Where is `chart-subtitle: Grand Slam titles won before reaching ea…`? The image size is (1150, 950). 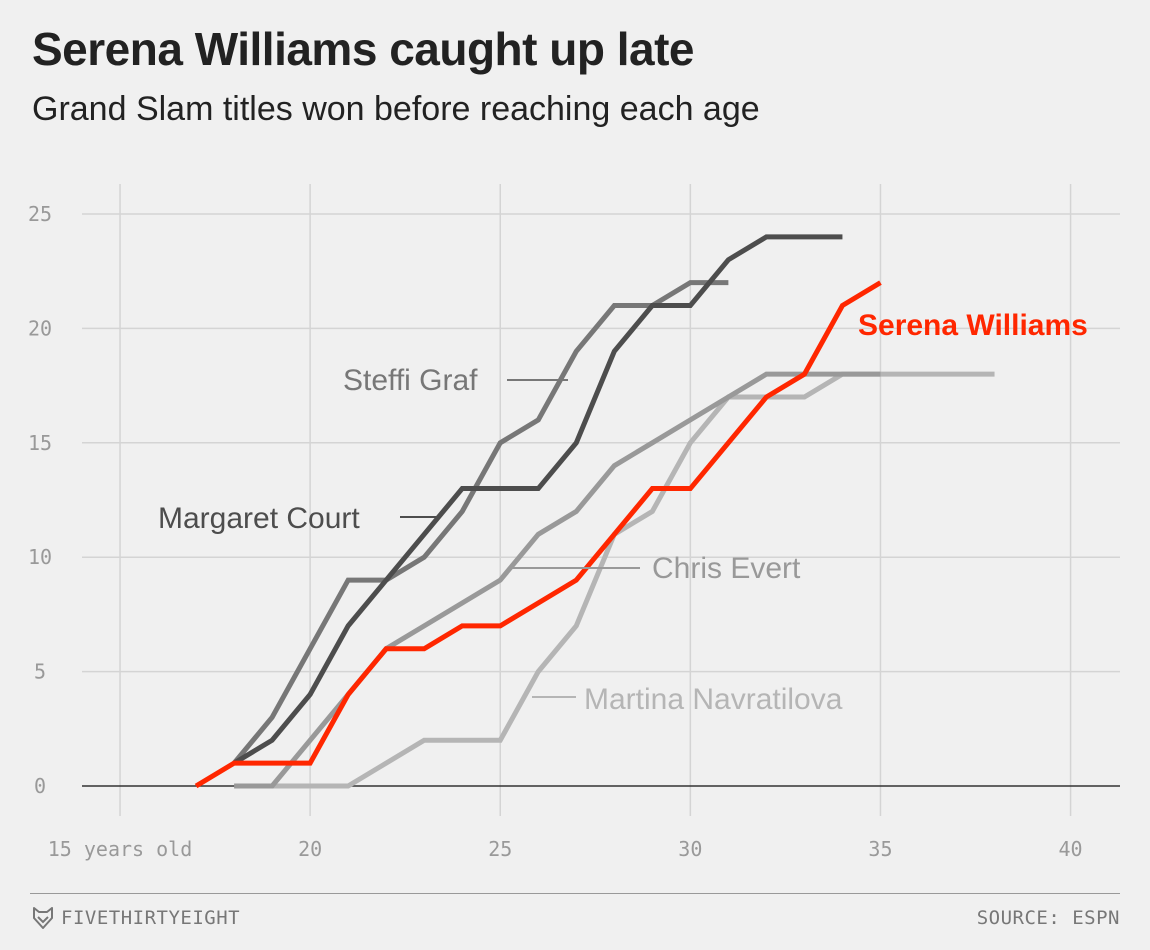 chart-subtitle: Grand Slam titles won before reaching ea… is located at coordinates (396, 109).